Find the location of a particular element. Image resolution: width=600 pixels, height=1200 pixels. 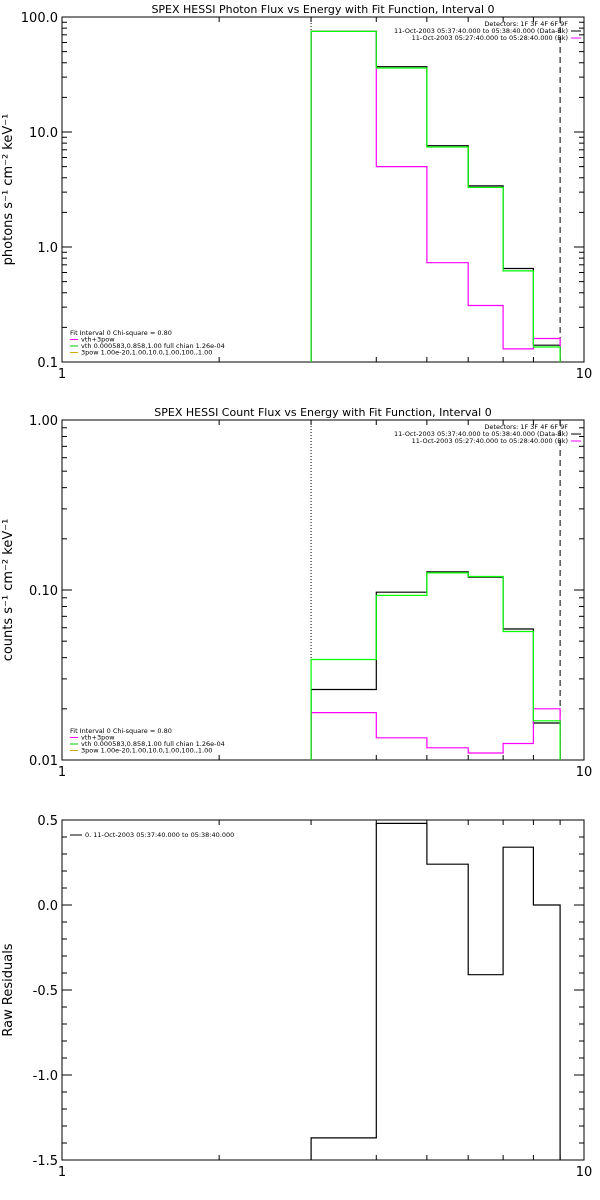

y-tick-label: 1.00 is located at coordinates (43, 421).